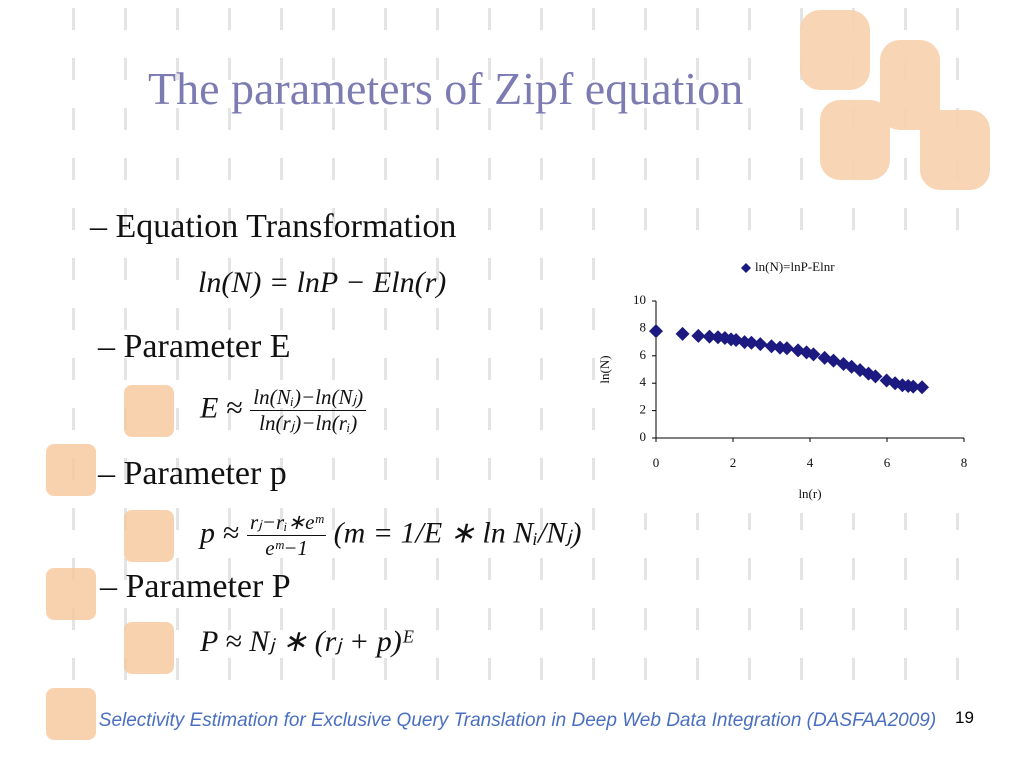 The height and width of the screenshot is (768, 1024). I want to click on formula-lhs: p ≈, so click(219, 533).